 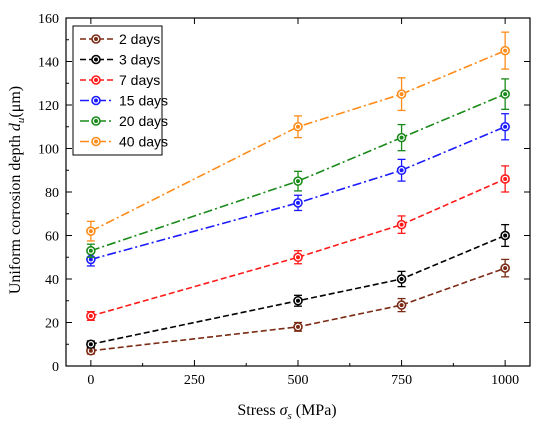 I want to click on legend-item: 7 days, so click(x=120, y=80).